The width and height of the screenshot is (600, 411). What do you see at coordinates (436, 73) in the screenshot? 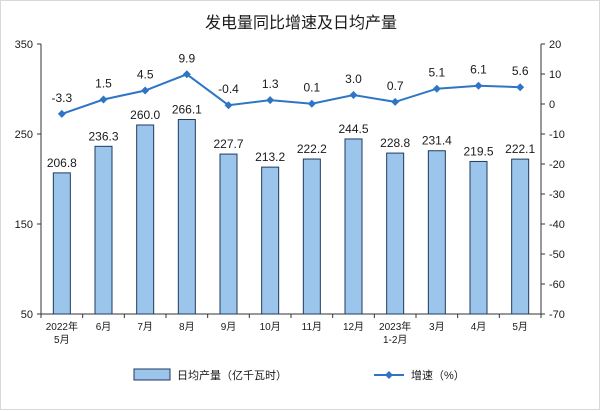
I see `growth-value-label: 5.1` at bounding box center [436, 73].